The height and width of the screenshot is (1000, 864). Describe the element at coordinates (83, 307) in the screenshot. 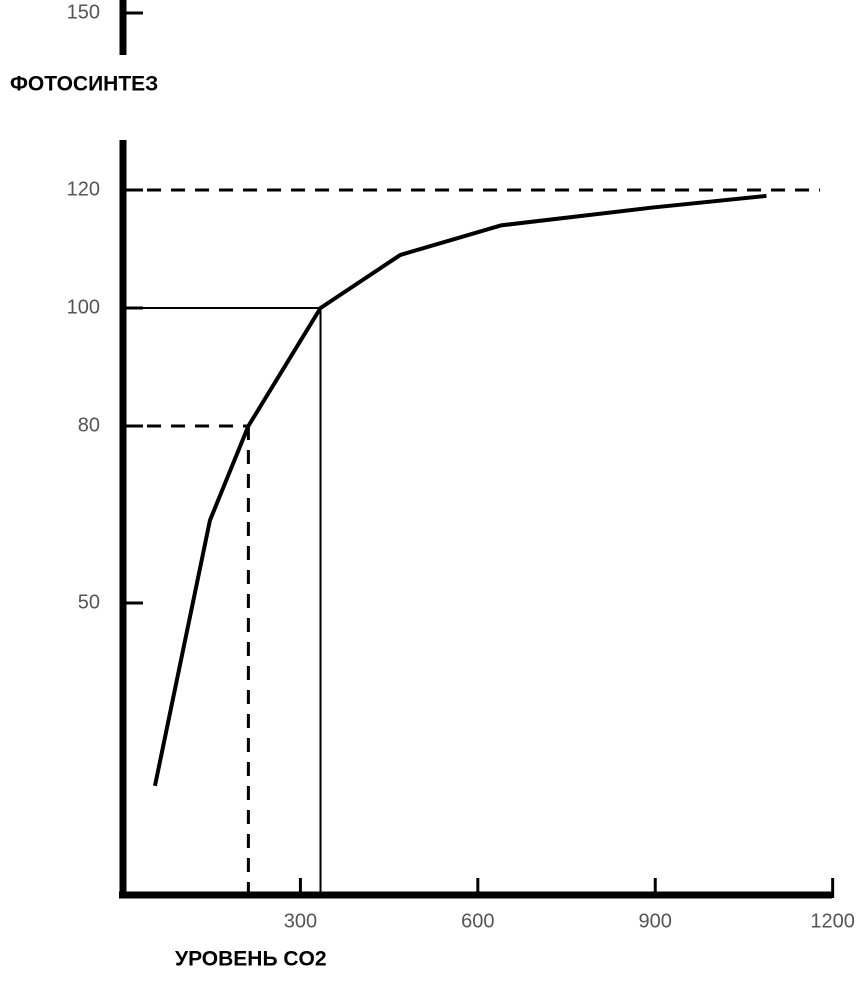

I see `y-tick-label: 100` at that location.